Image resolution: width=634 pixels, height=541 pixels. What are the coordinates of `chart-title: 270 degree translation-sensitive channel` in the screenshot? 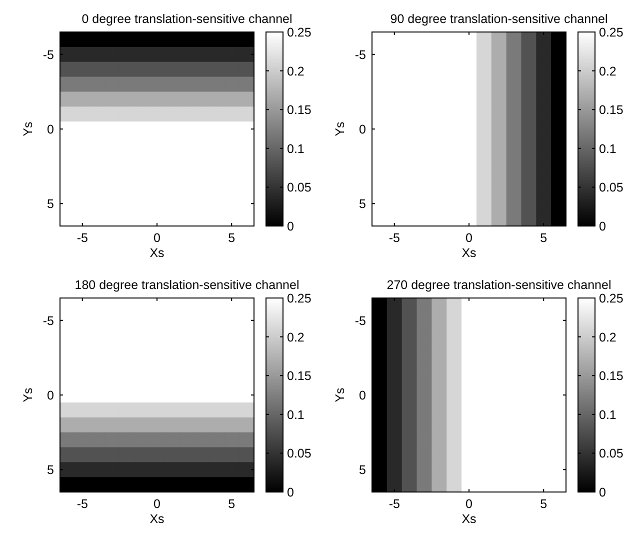 It's located at (499, 285).